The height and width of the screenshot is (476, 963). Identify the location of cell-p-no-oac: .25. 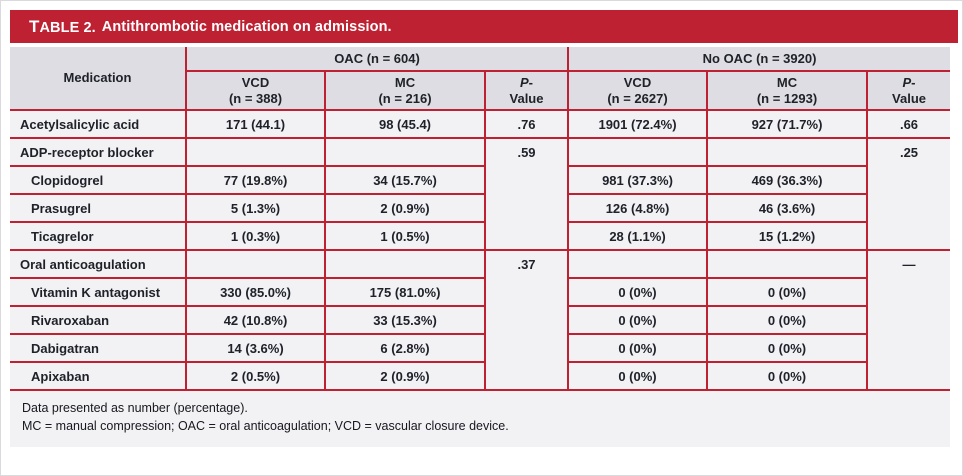
(908, 194).